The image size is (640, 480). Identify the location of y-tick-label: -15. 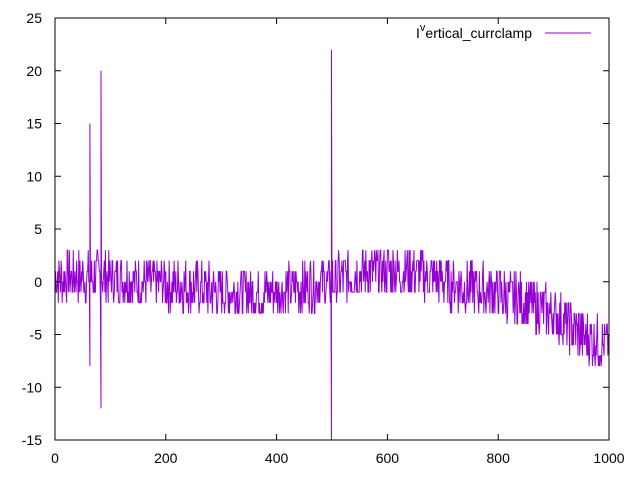
(32, 440).